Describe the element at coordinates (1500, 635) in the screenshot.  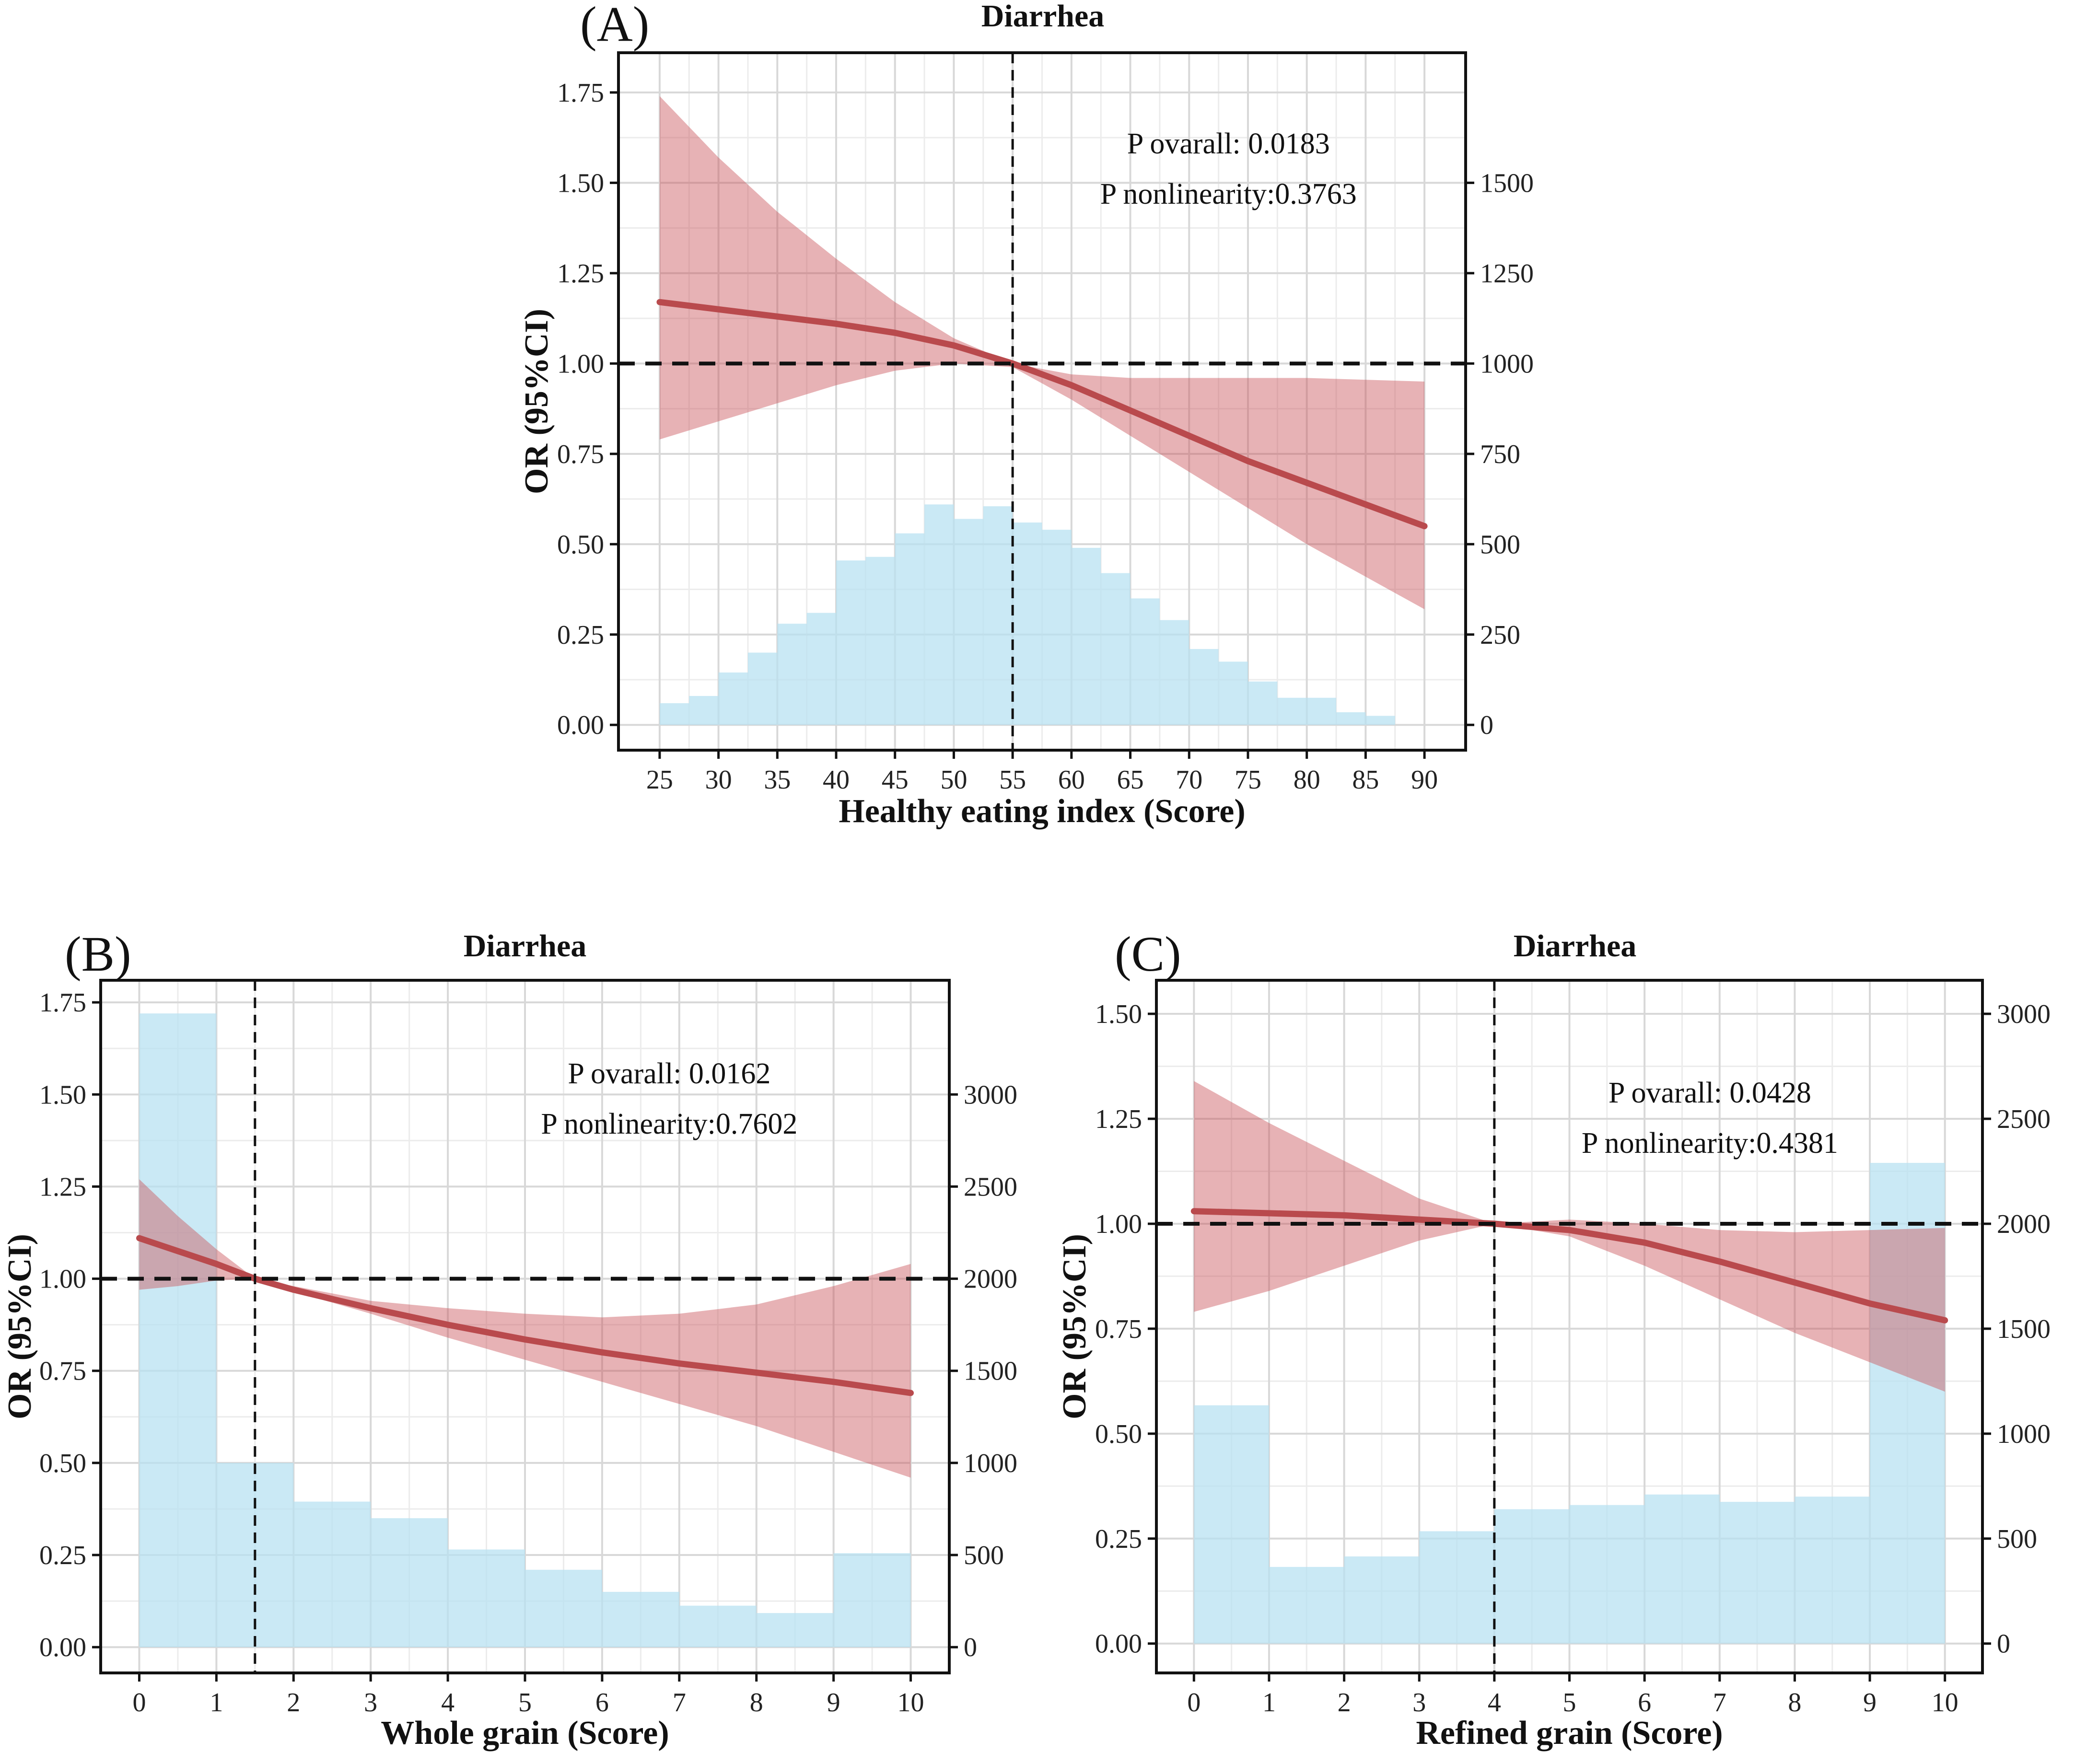
I see `y2-tick-label: 250` at that location.